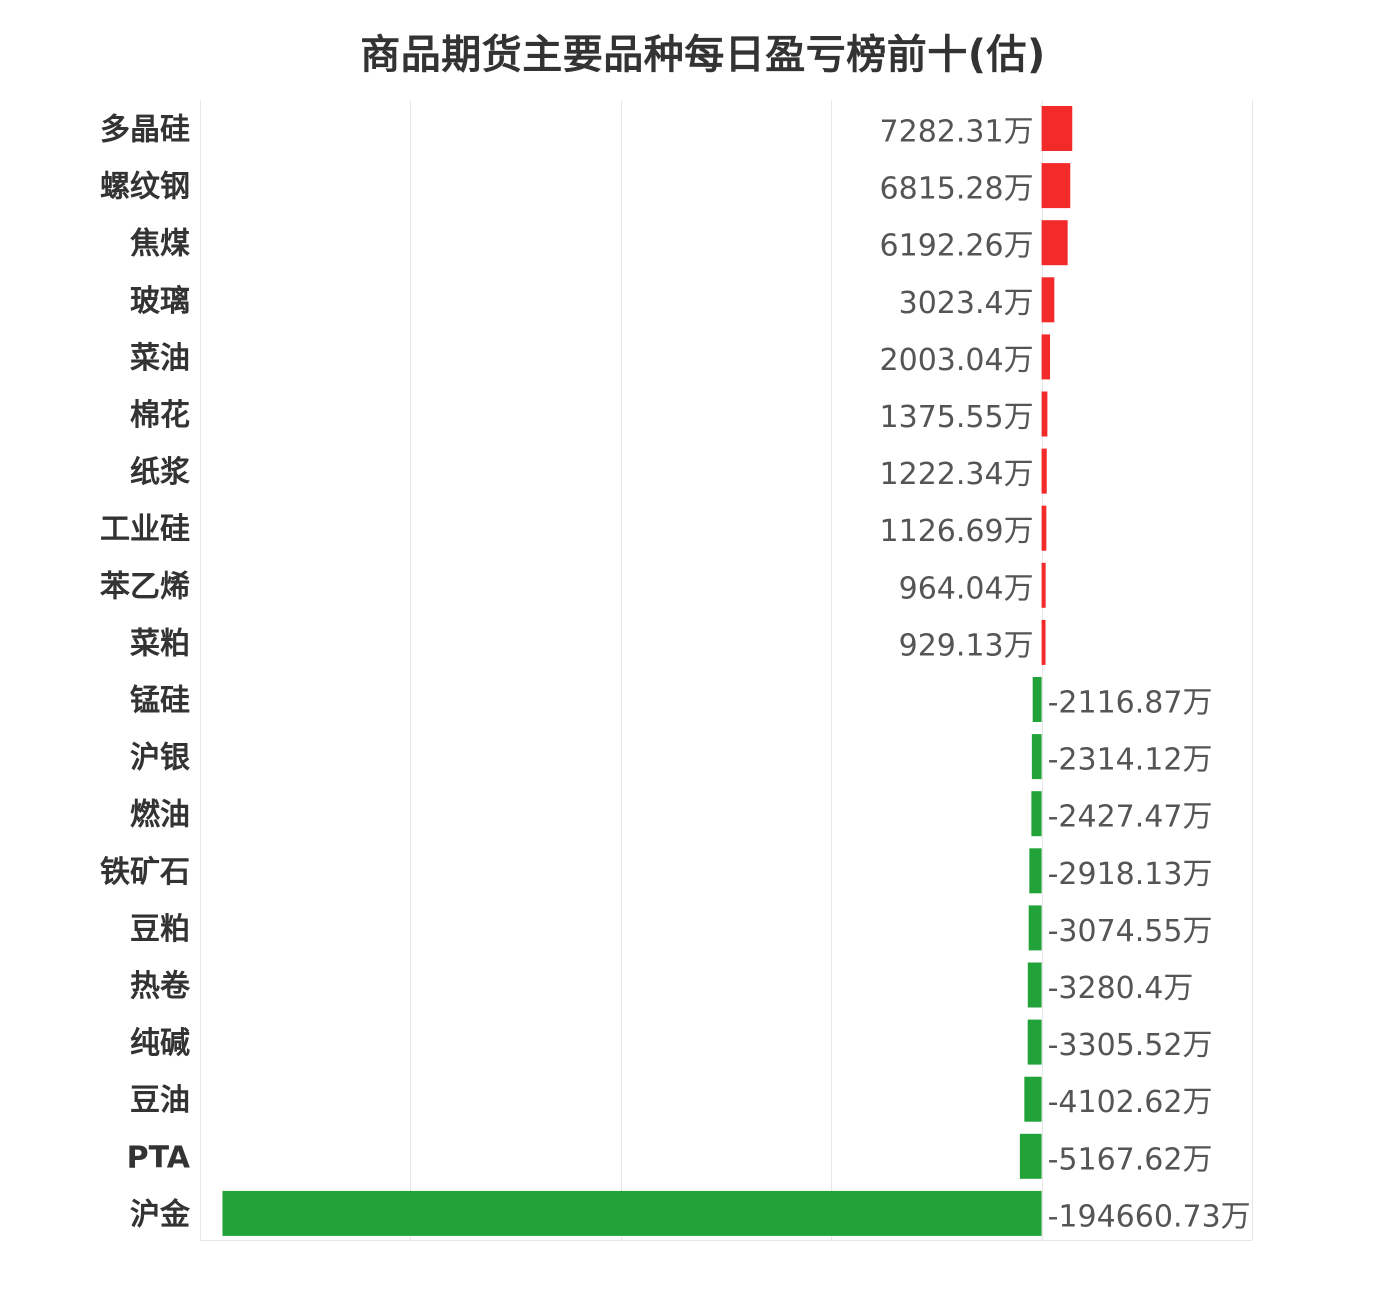 Image resolution: width=1391 pixels, height=1300 pixels. Describe the element at coordinates (1130, 931) in the screenshot. I see `value-label: -3074.55万` at that location.